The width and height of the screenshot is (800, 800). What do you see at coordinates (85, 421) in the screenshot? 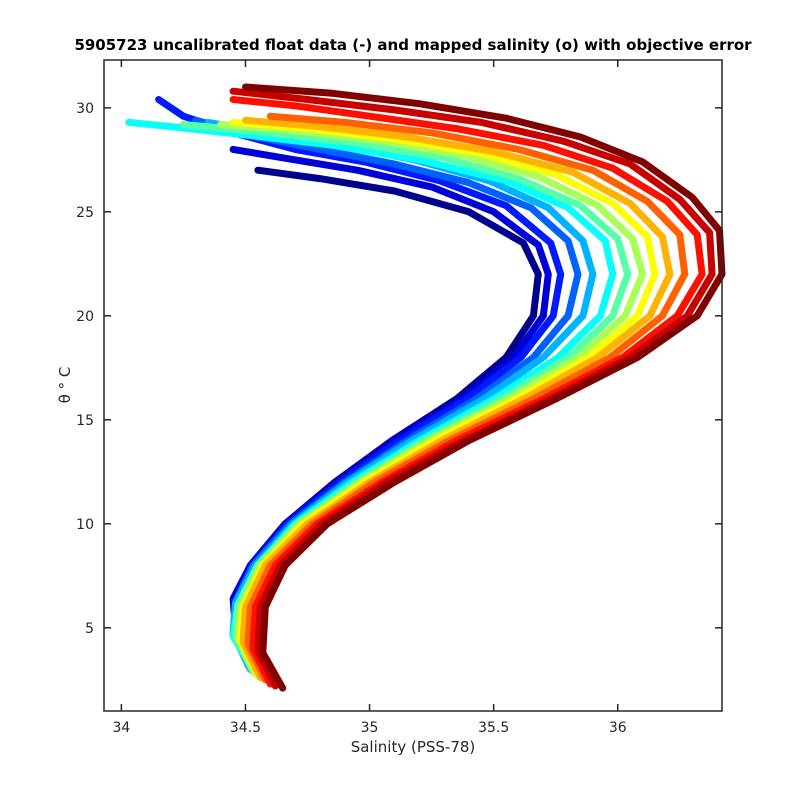
I see `y-tick-label-2: 15` at bounding box center [85, 421].